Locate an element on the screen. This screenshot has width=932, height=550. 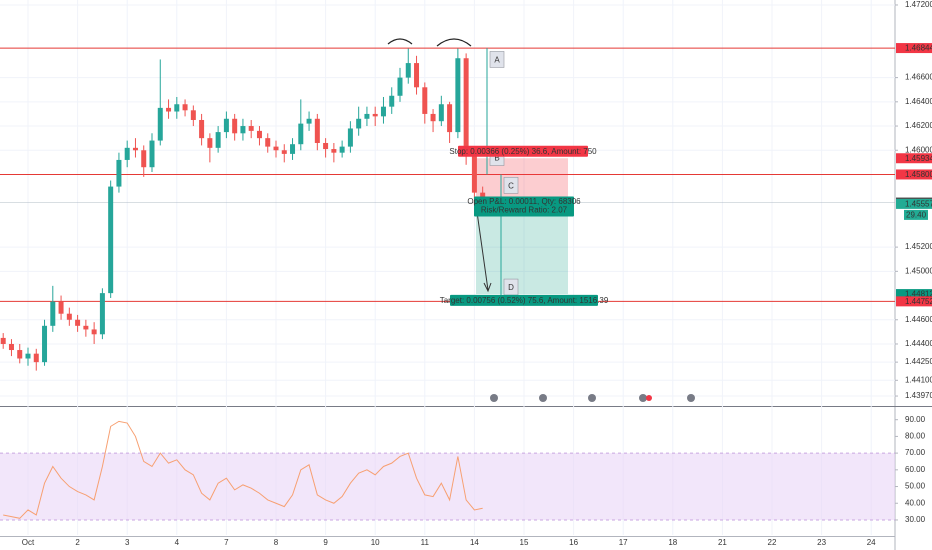
y-tick-label: 1.43970 is located at coordinates (918, 395).